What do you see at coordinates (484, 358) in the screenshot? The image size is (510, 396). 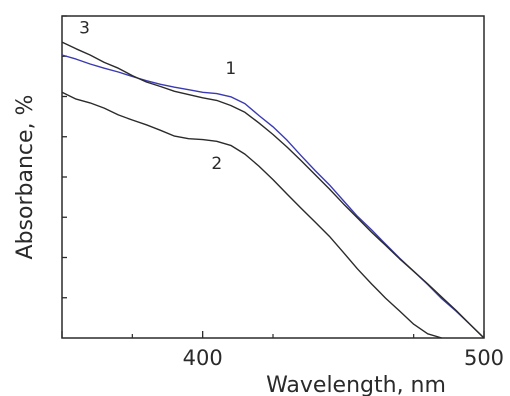 I see `x-tick-label-500: 500` at bounding box center [484, 358].